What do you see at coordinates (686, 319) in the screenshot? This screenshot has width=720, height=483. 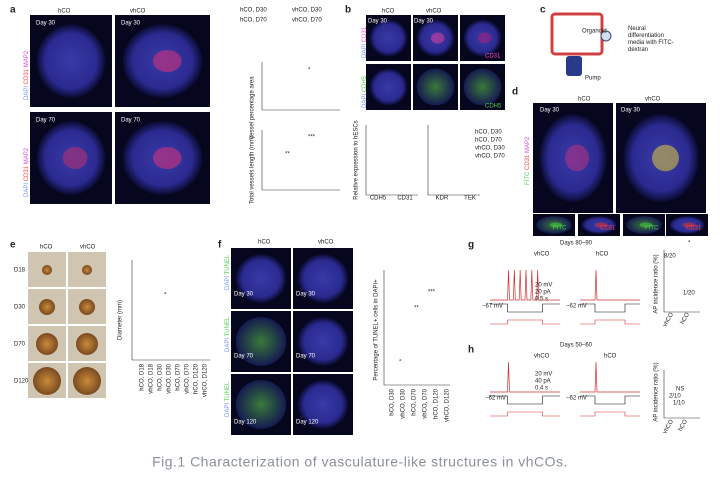 I see `category-label: hCO` at bounding box center [686, 319].